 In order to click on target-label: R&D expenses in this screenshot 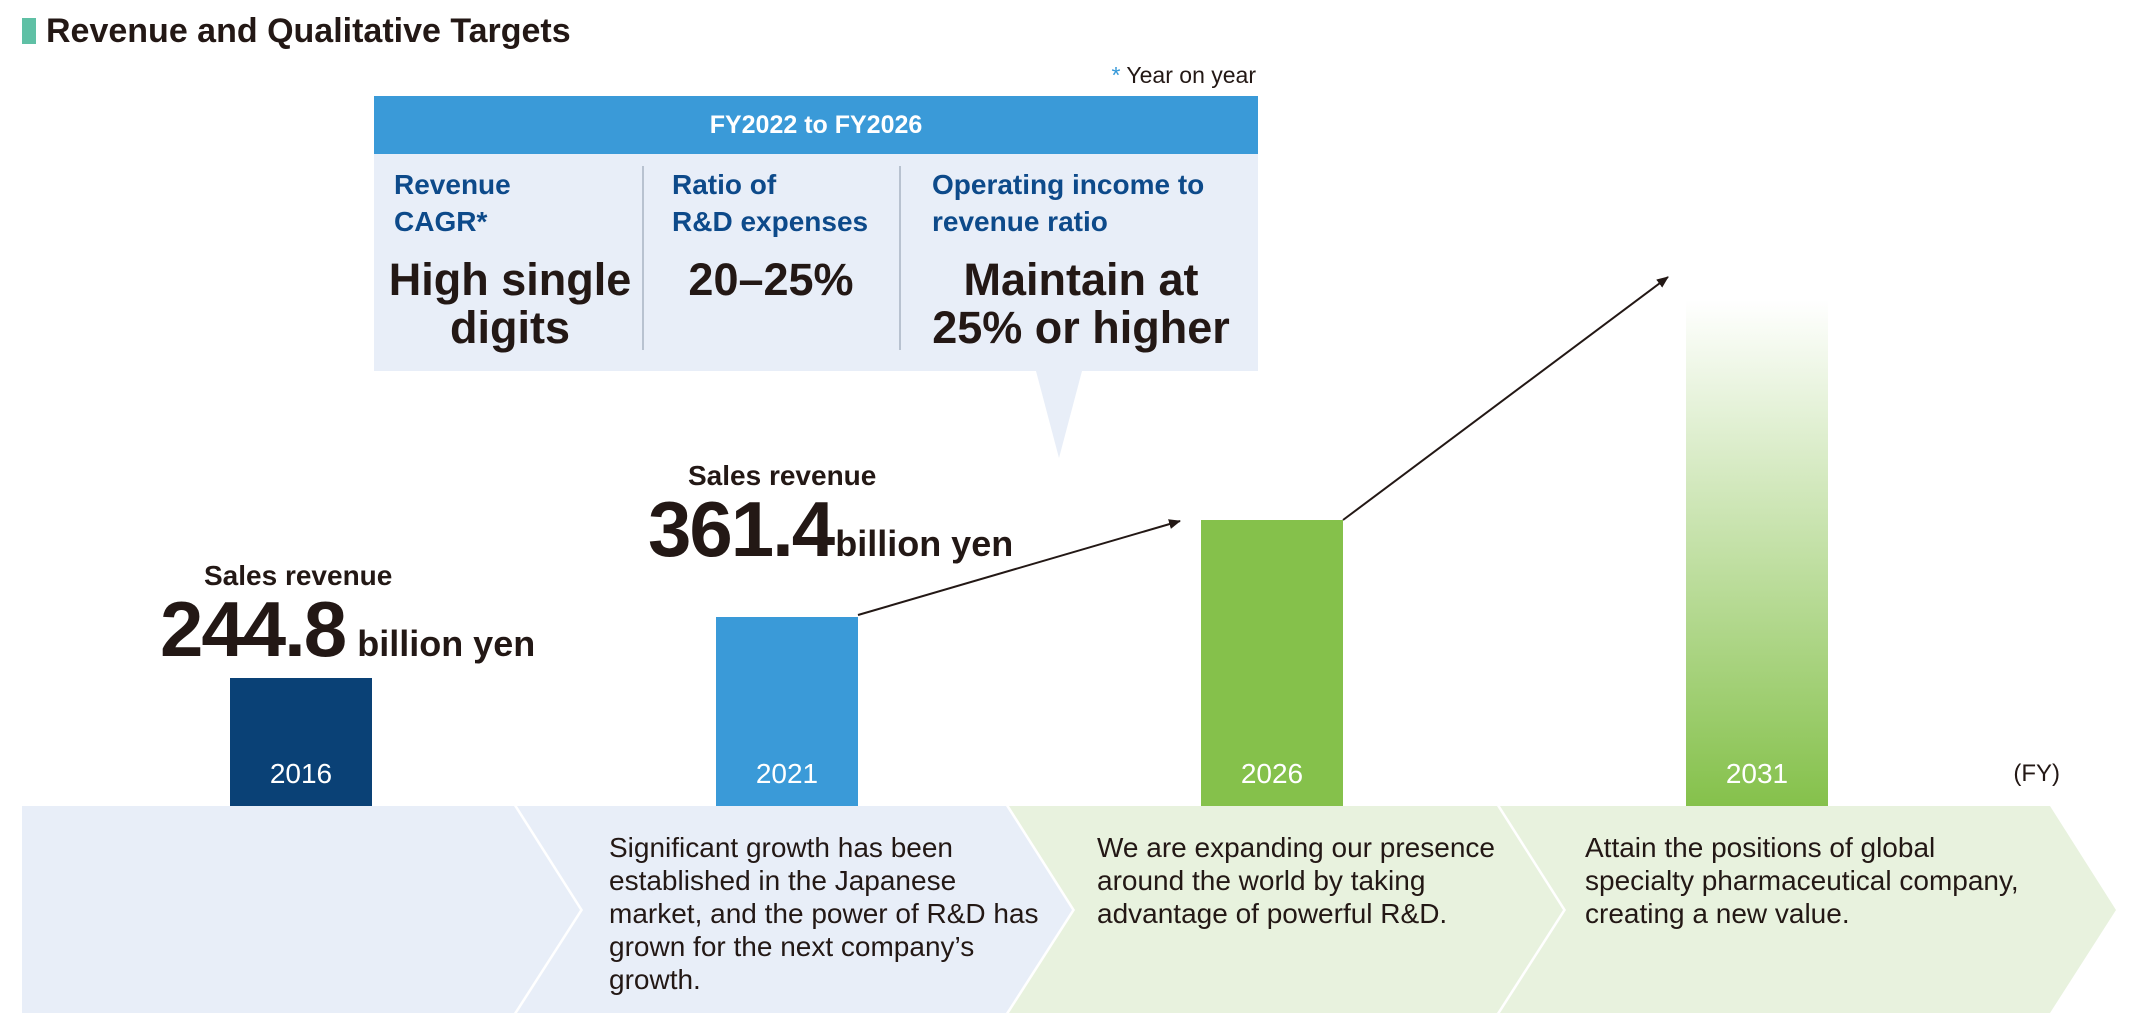, I will do `click(770, 221)`.